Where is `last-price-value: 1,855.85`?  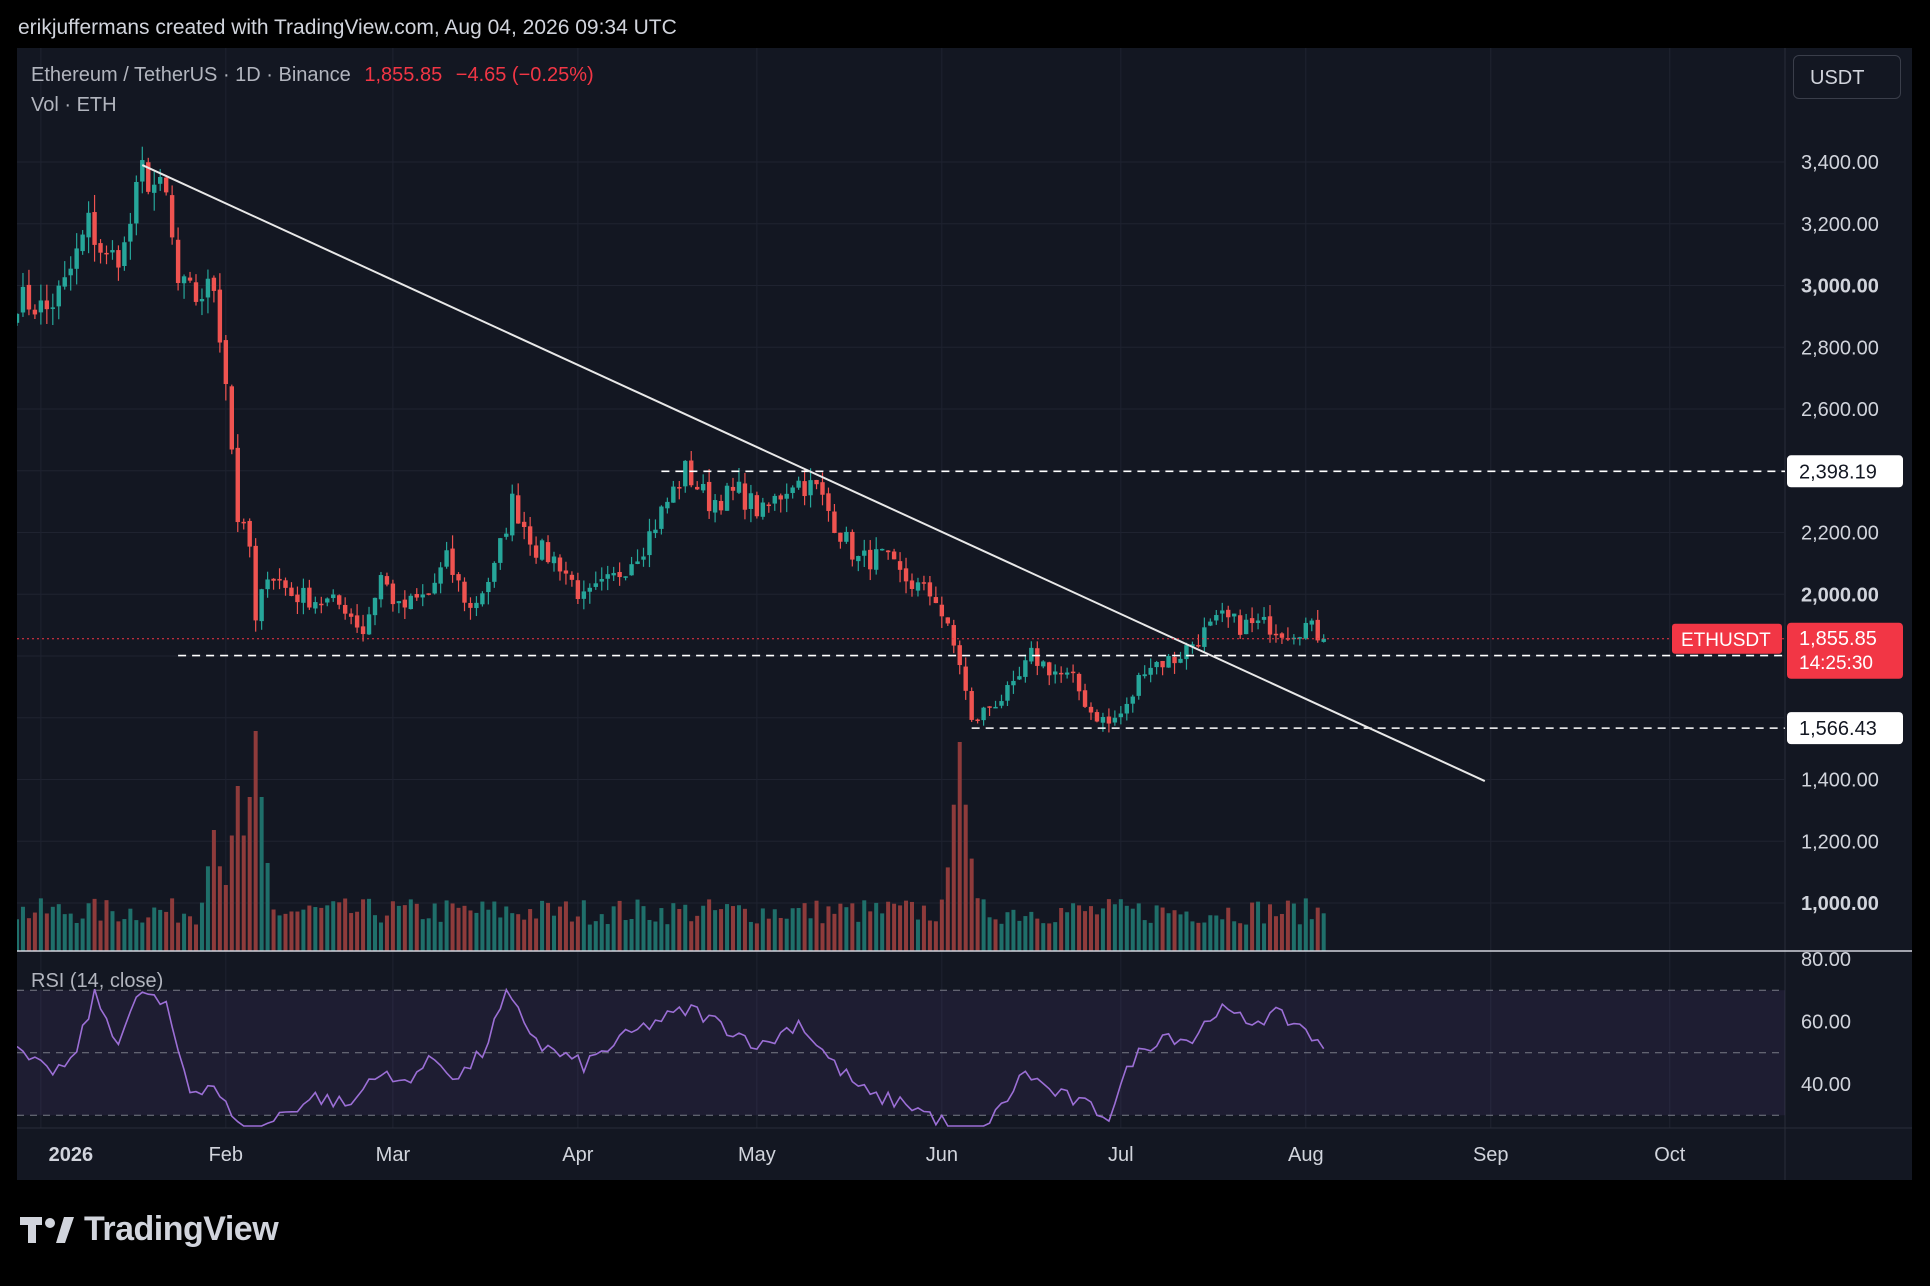 last-price-value: 1,855.85 is located at coordinates (1838, 639).